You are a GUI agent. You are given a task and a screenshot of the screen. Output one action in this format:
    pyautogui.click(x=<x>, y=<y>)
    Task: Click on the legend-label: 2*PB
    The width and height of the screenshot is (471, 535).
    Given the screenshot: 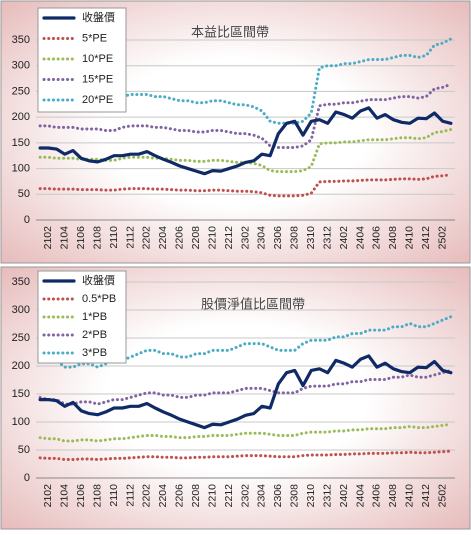 What is the action you would take?
    pyautogui.click(x=94, y=335)
    